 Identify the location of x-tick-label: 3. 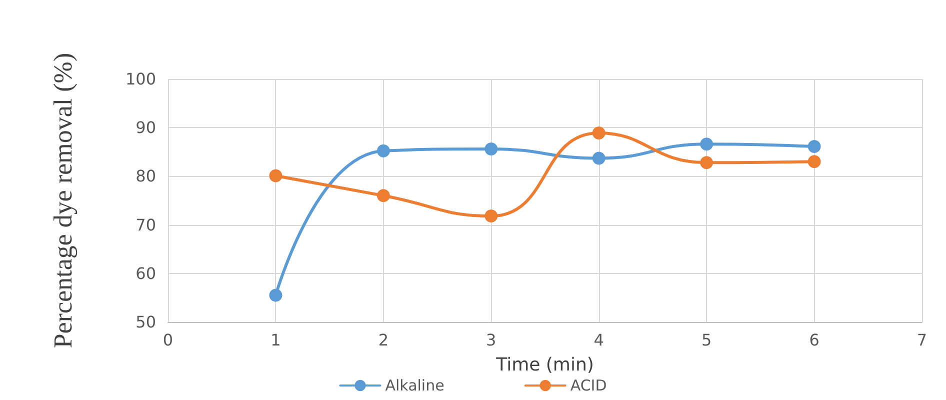
(491, 340).